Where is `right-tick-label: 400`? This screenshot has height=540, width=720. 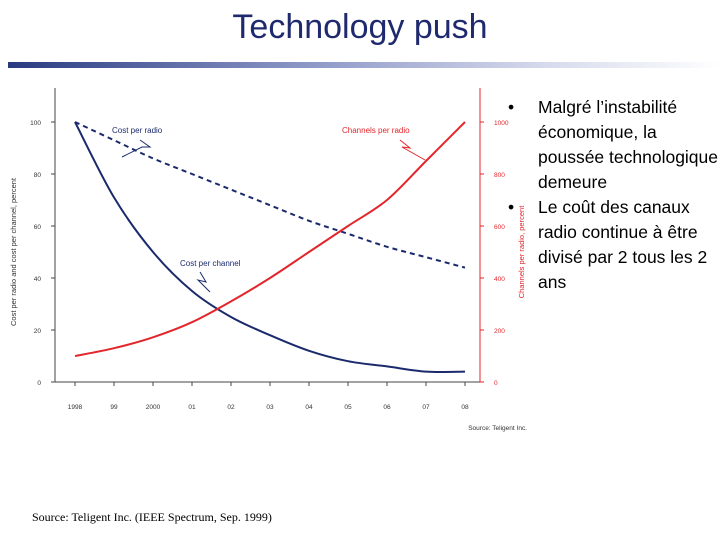 right-tick-label: 400 is located at coordinates (499, 279).